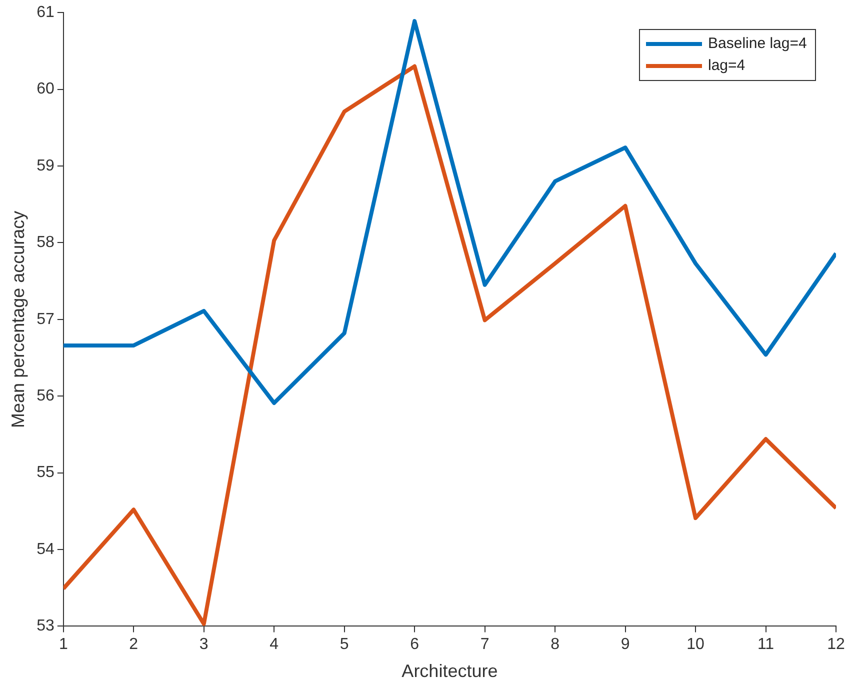 This screenshot has width=858, height=691. Describe the element at coordinates (63, 645) in the screenshot. I see `x-tick-label: 1` at that location.